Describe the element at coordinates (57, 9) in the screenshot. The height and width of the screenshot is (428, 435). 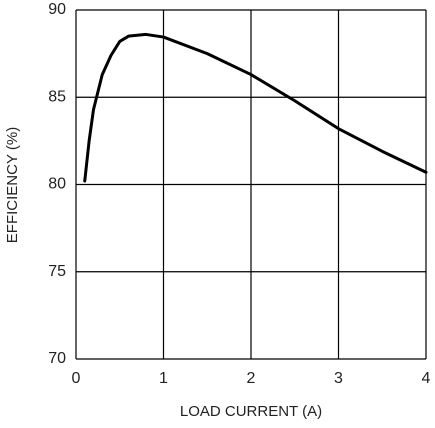
I see `y-tick-label: 90` at that location.